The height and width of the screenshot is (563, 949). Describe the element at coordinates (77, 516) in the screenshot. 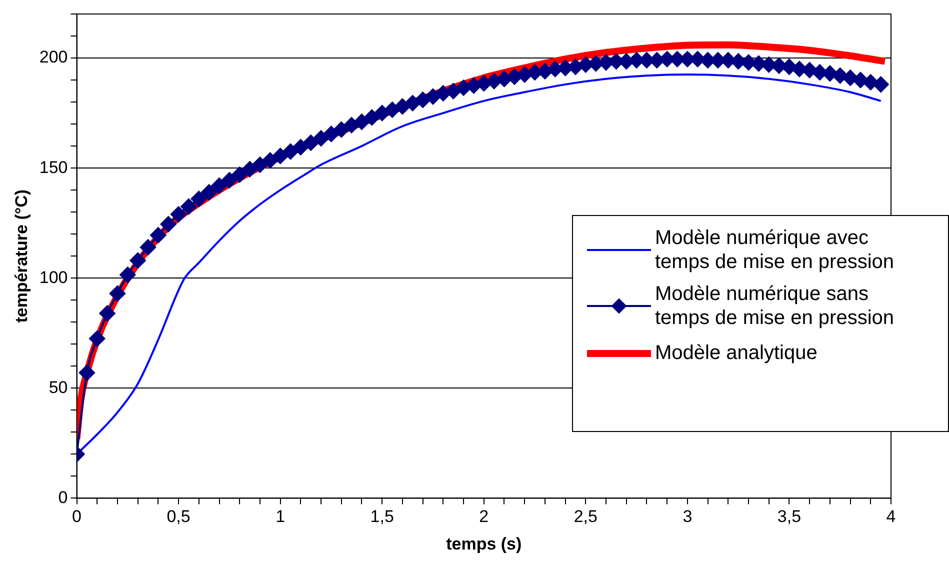

I see `x-tick-label: 0` at that location.